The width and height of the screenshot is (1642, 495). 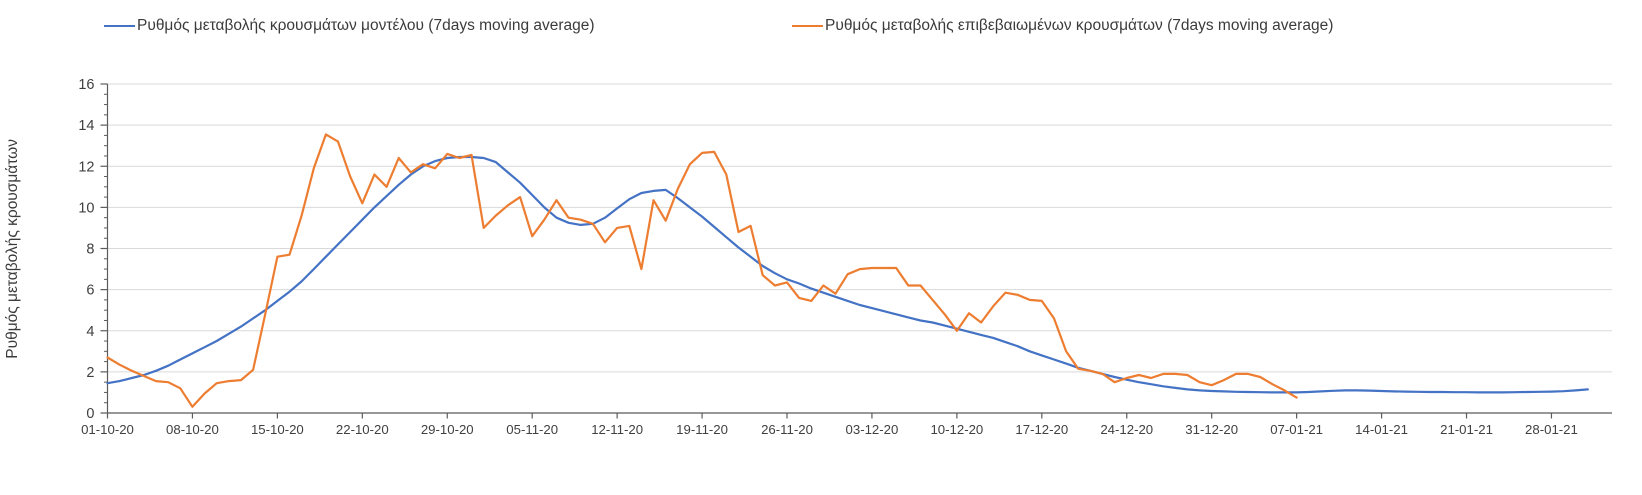 What do you see at coordinates (1211, 429) in the screenshot?
I see `x-tick-label: 31-12-20` at bounding box center [1211, 429].